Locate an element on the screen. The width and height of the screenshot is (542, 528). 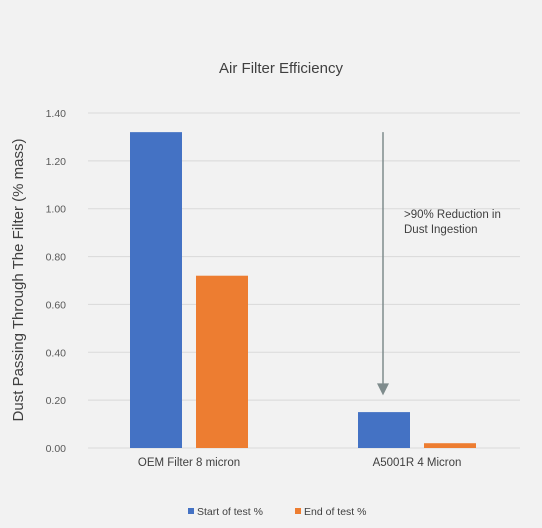
annotation-text: Dust Ingestion is located at coordinates (441, 230).